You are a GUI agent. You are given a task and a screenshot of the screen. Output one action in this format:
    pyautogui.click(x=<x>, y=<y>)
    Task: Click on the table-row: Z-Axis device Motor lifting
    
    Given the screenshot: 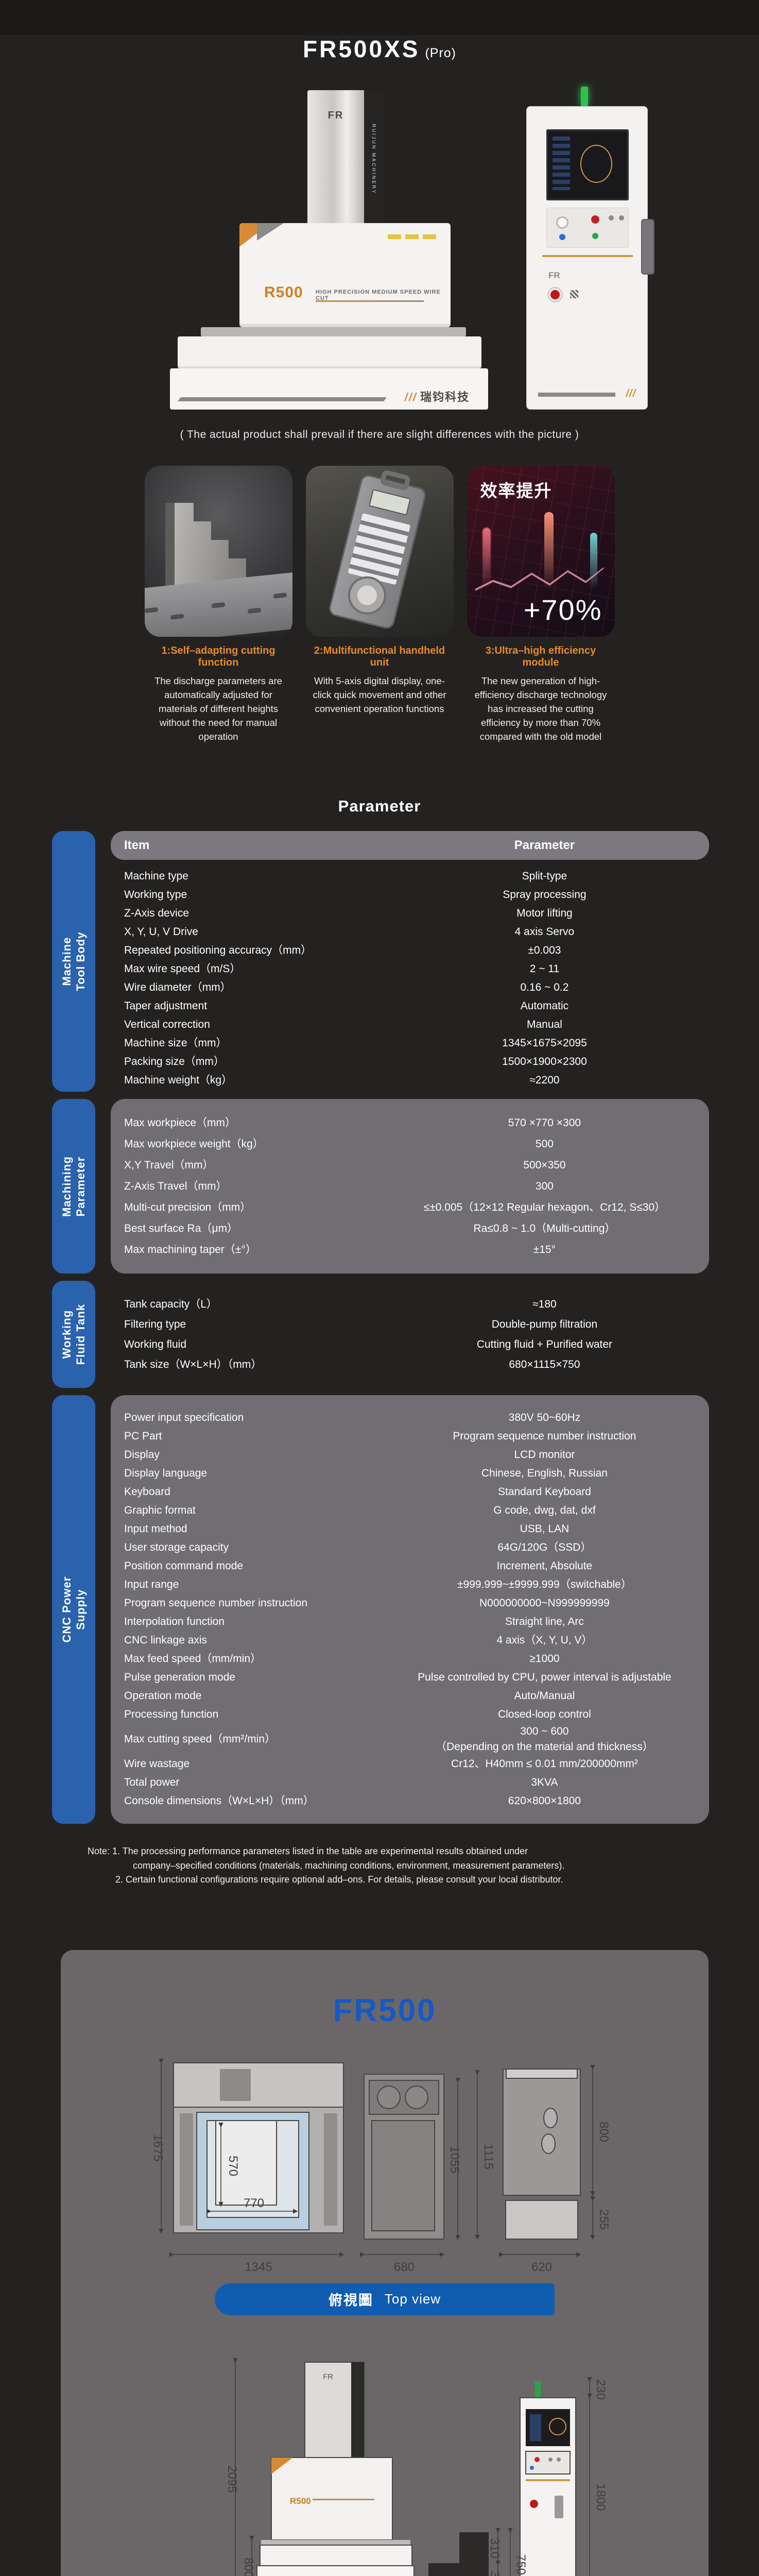 What is the action you would take?
    pyautogui.click(x=410, y=913)
    